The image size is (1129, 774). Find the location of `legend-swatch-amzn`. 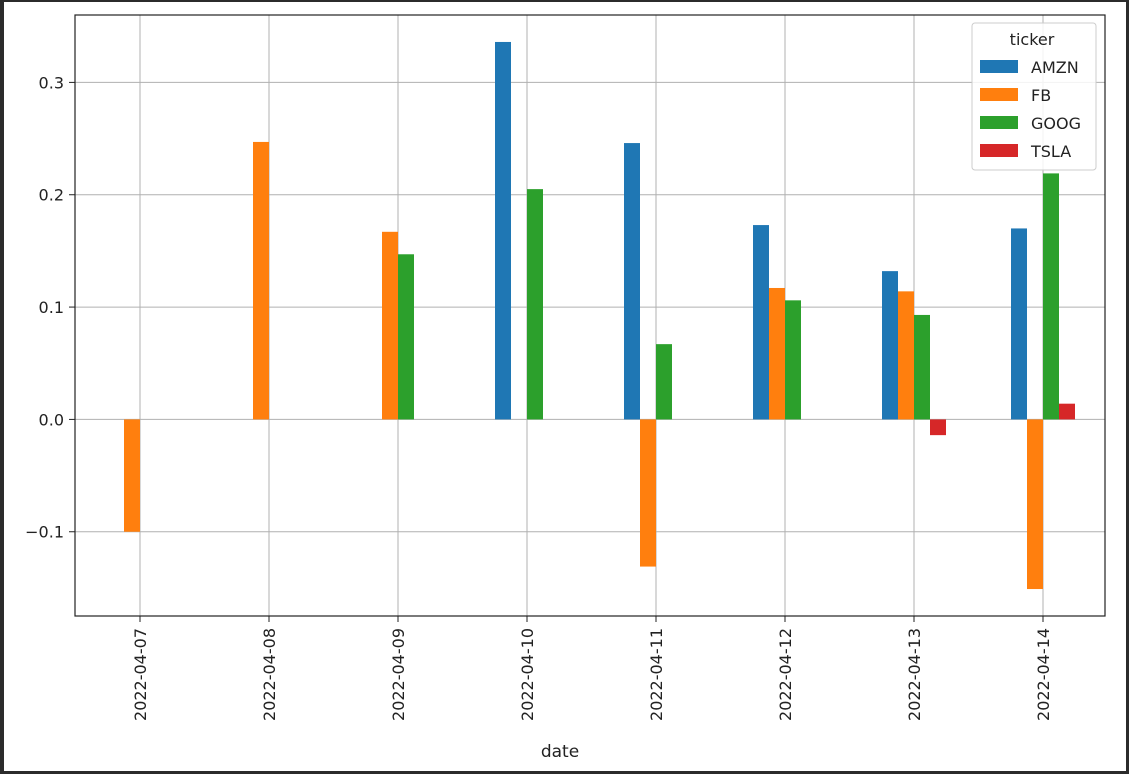

legend-swatch-amzn is located at coordinates (999, 66).